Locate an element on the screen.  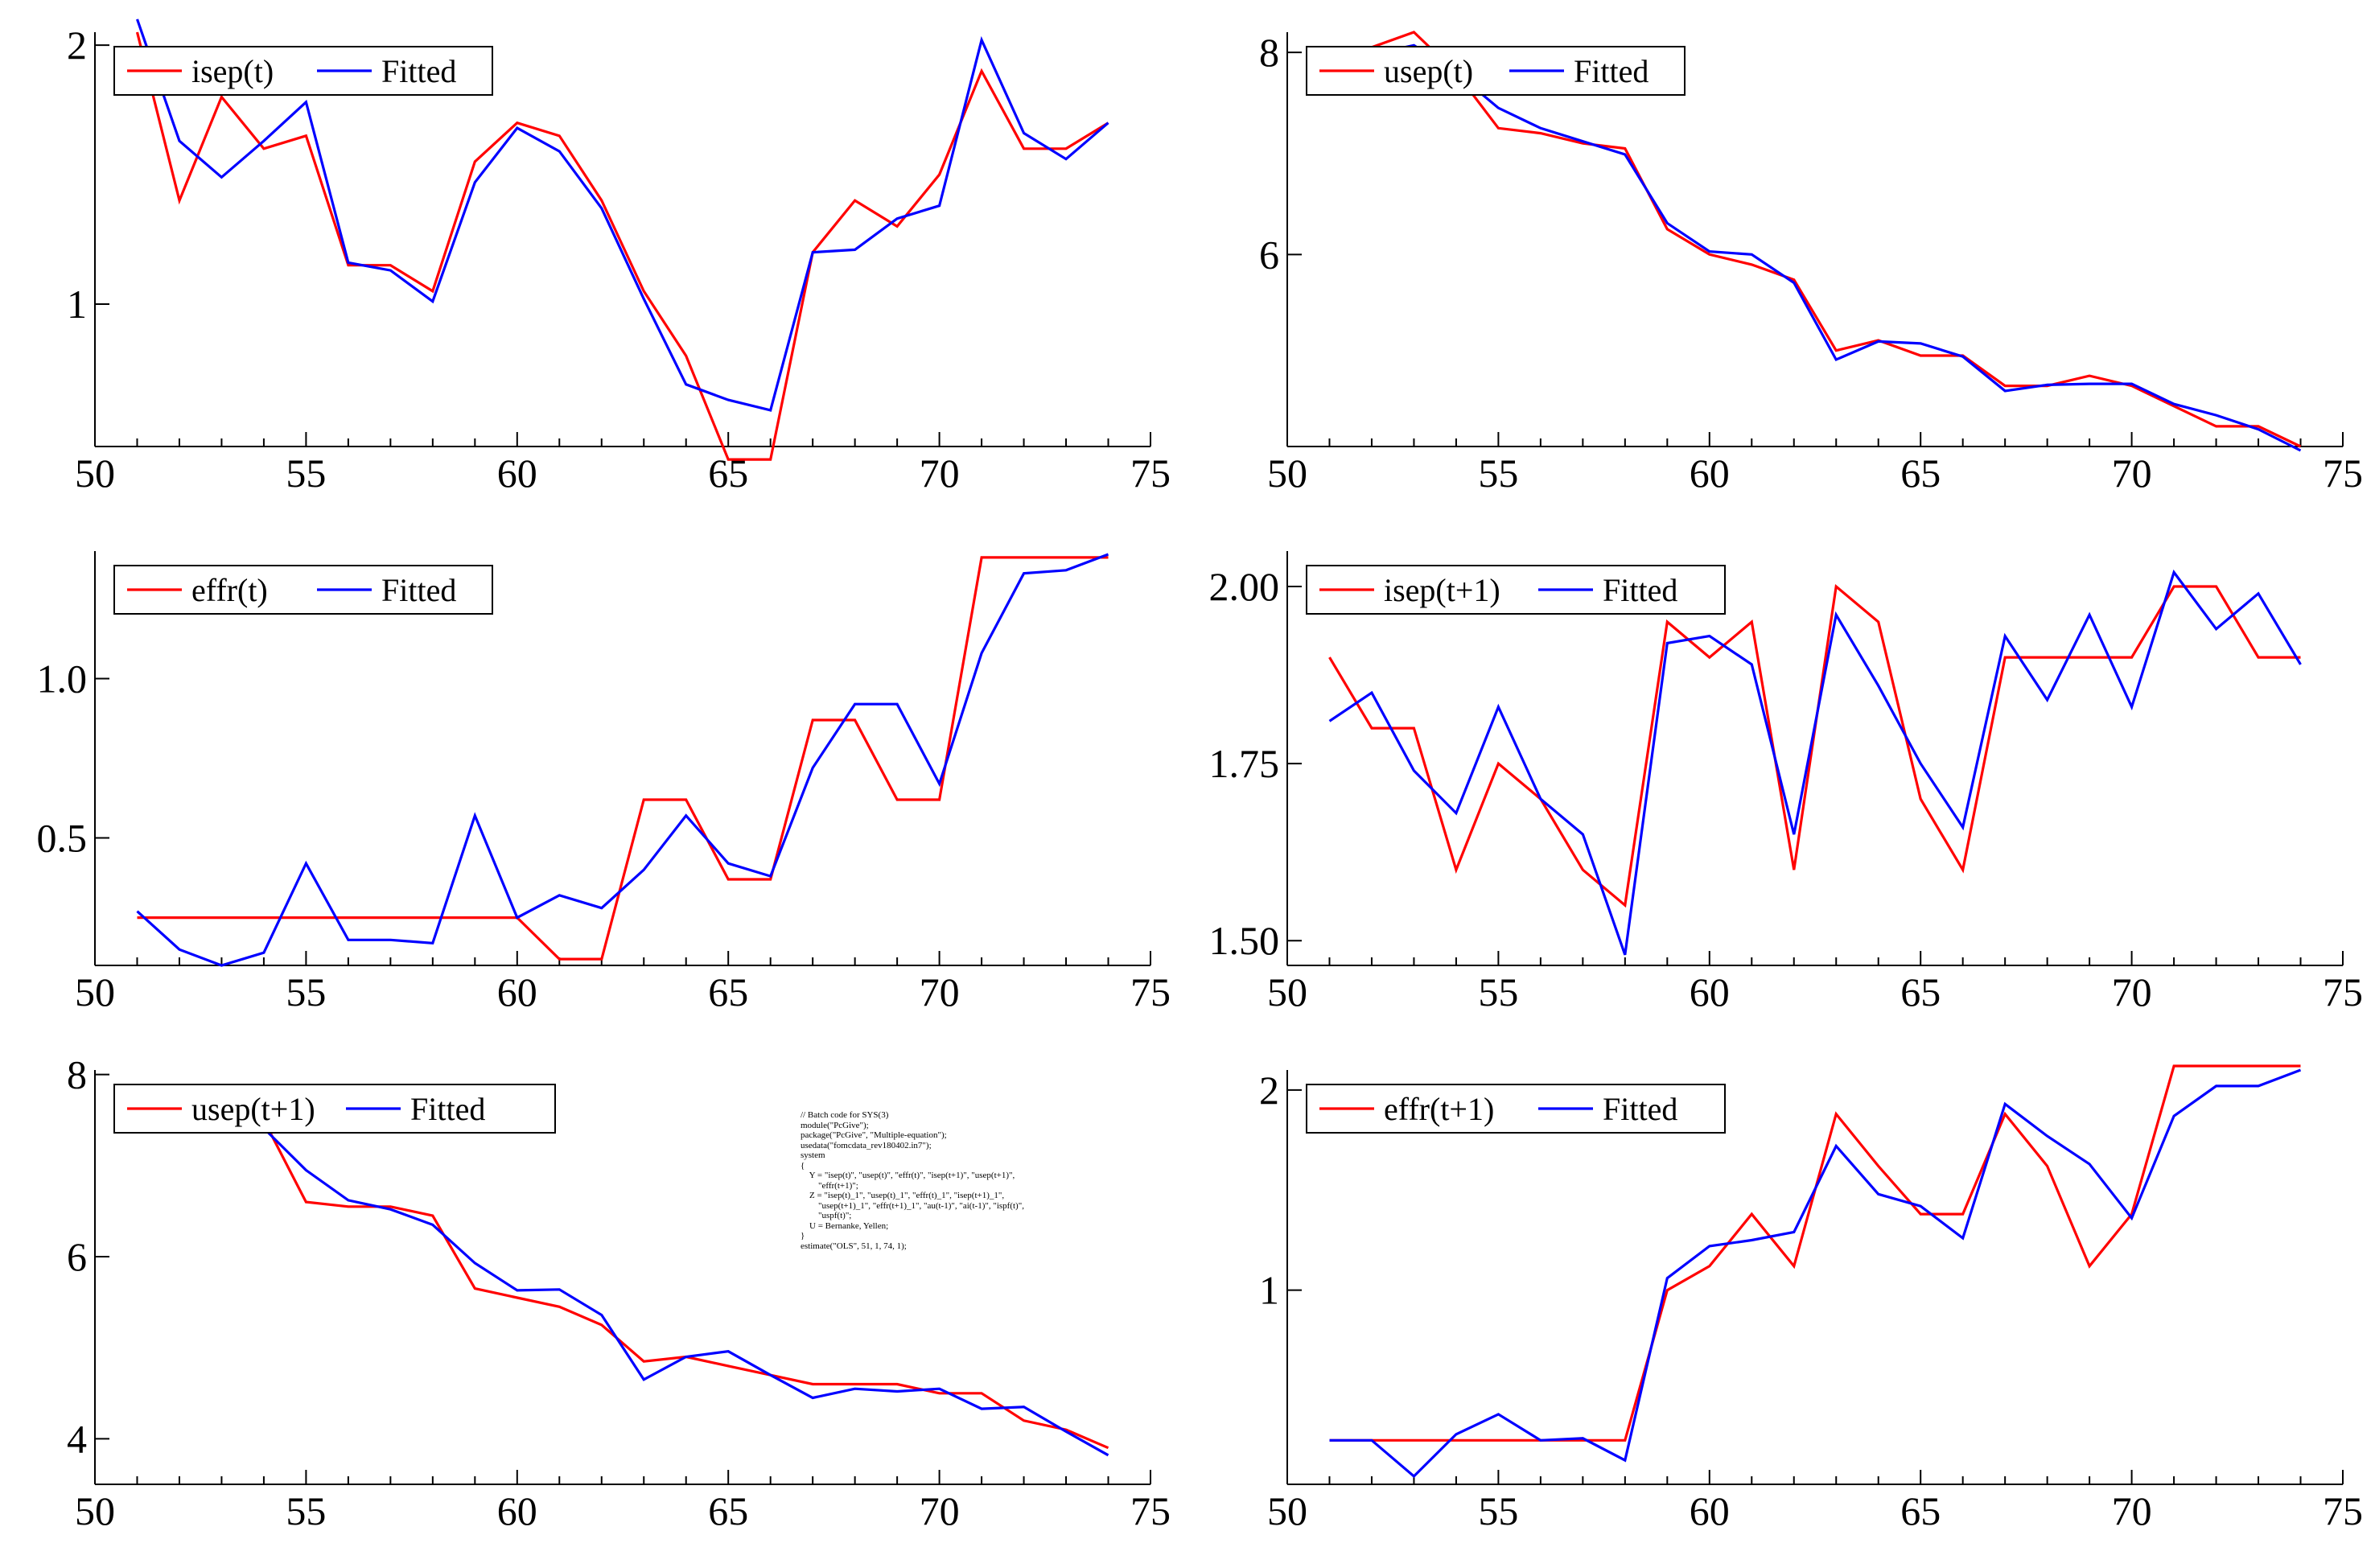
legend-label-actual: effr(t+1) is located at coordinates (1439, 1109).